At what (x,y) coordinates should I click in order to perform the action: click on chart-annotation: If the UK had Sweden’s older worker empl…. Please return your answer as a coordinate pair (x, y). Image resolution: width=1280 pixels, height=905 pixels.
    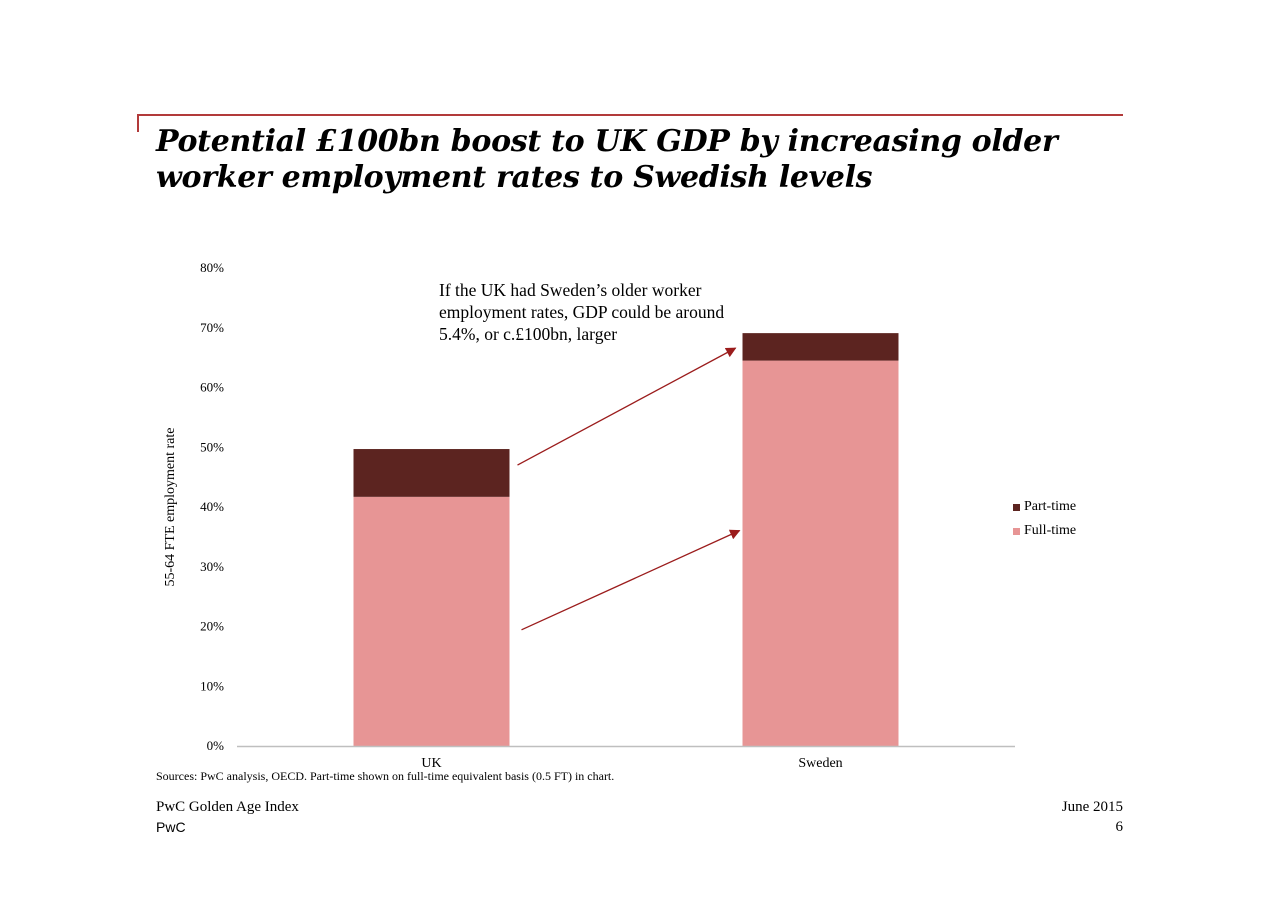
    Looking at the image, I should click on (619, 312).